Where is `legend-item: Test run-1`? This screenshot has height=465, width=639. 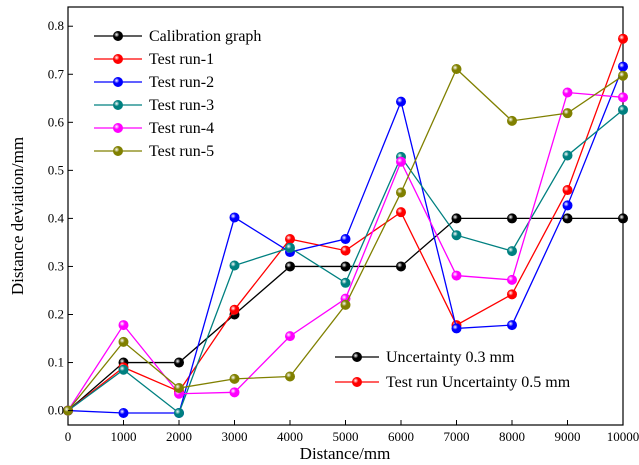 legend-item: Test run-1 is located at coordinates (154, 59).